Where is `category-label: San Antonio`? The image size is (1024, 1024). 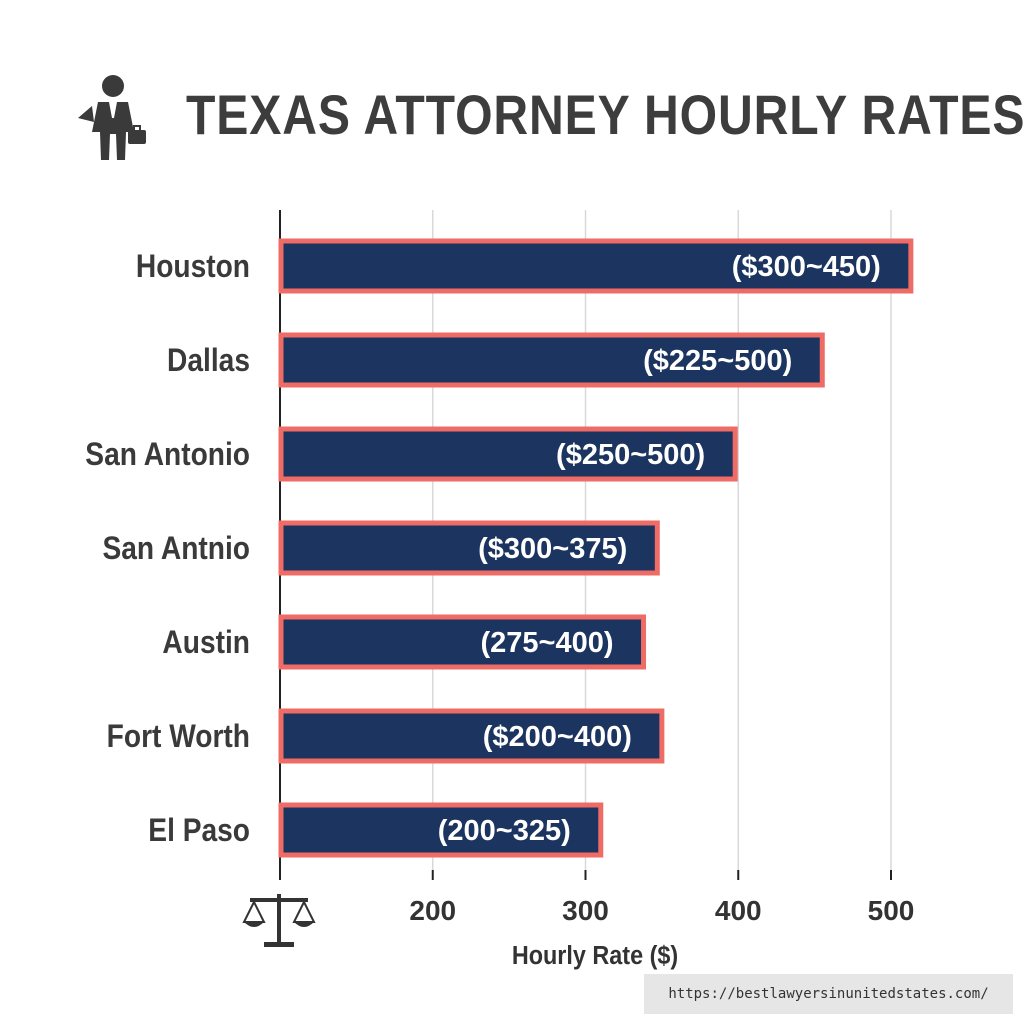
category-label: San Antonio is located at coordinates (167, 454).